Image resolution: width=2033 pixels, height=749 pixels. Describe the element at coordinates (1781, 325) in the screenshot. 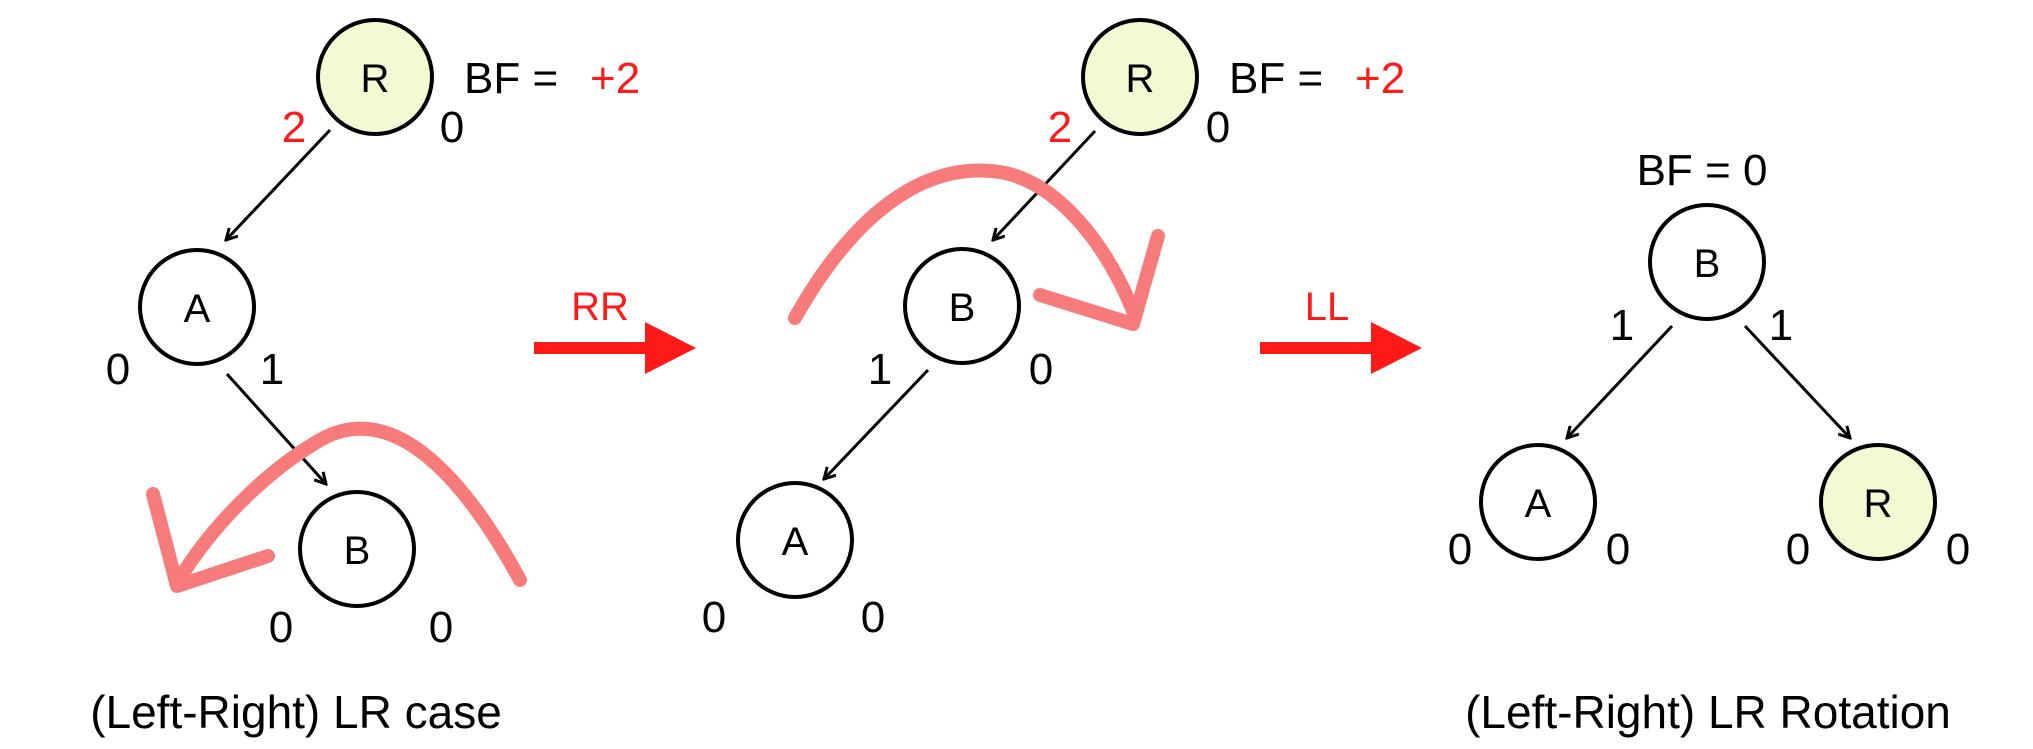

I see `height-b-right: 1` at that location.